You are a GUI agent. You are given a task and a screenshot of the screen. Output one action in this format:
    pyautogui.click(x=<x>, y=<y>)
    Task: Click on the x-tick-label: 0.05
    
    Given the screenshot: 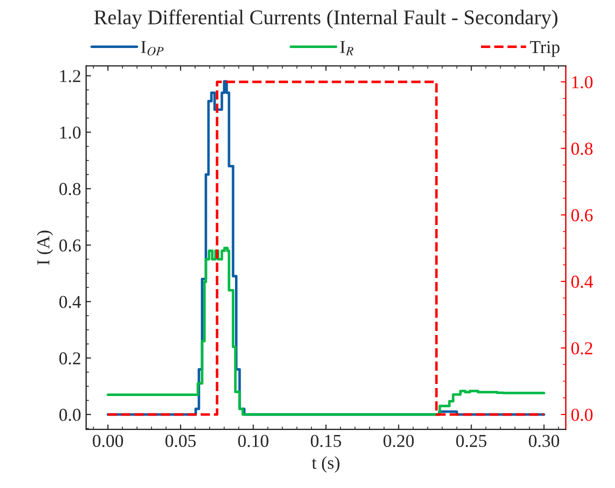 What is the action you would take?
    pyautogui.click(x=180, y=441)
    